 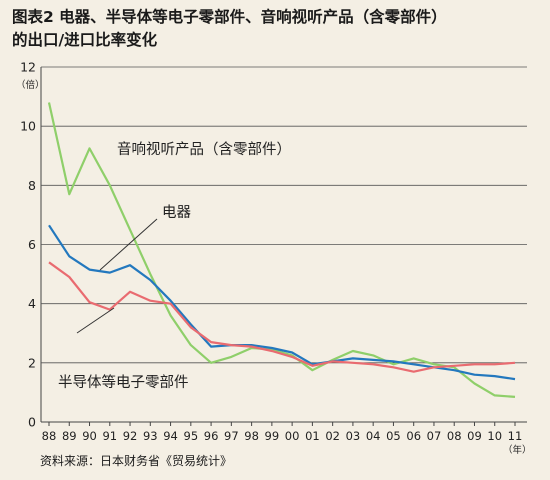 I want to click on x-tick-label: 96, so click(x=211, y=436).